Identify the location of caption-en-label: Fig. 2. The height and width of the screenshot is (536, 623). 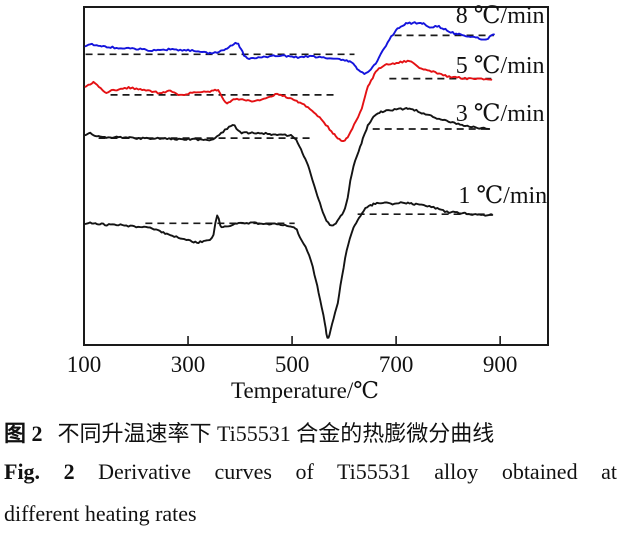
(39, 471).